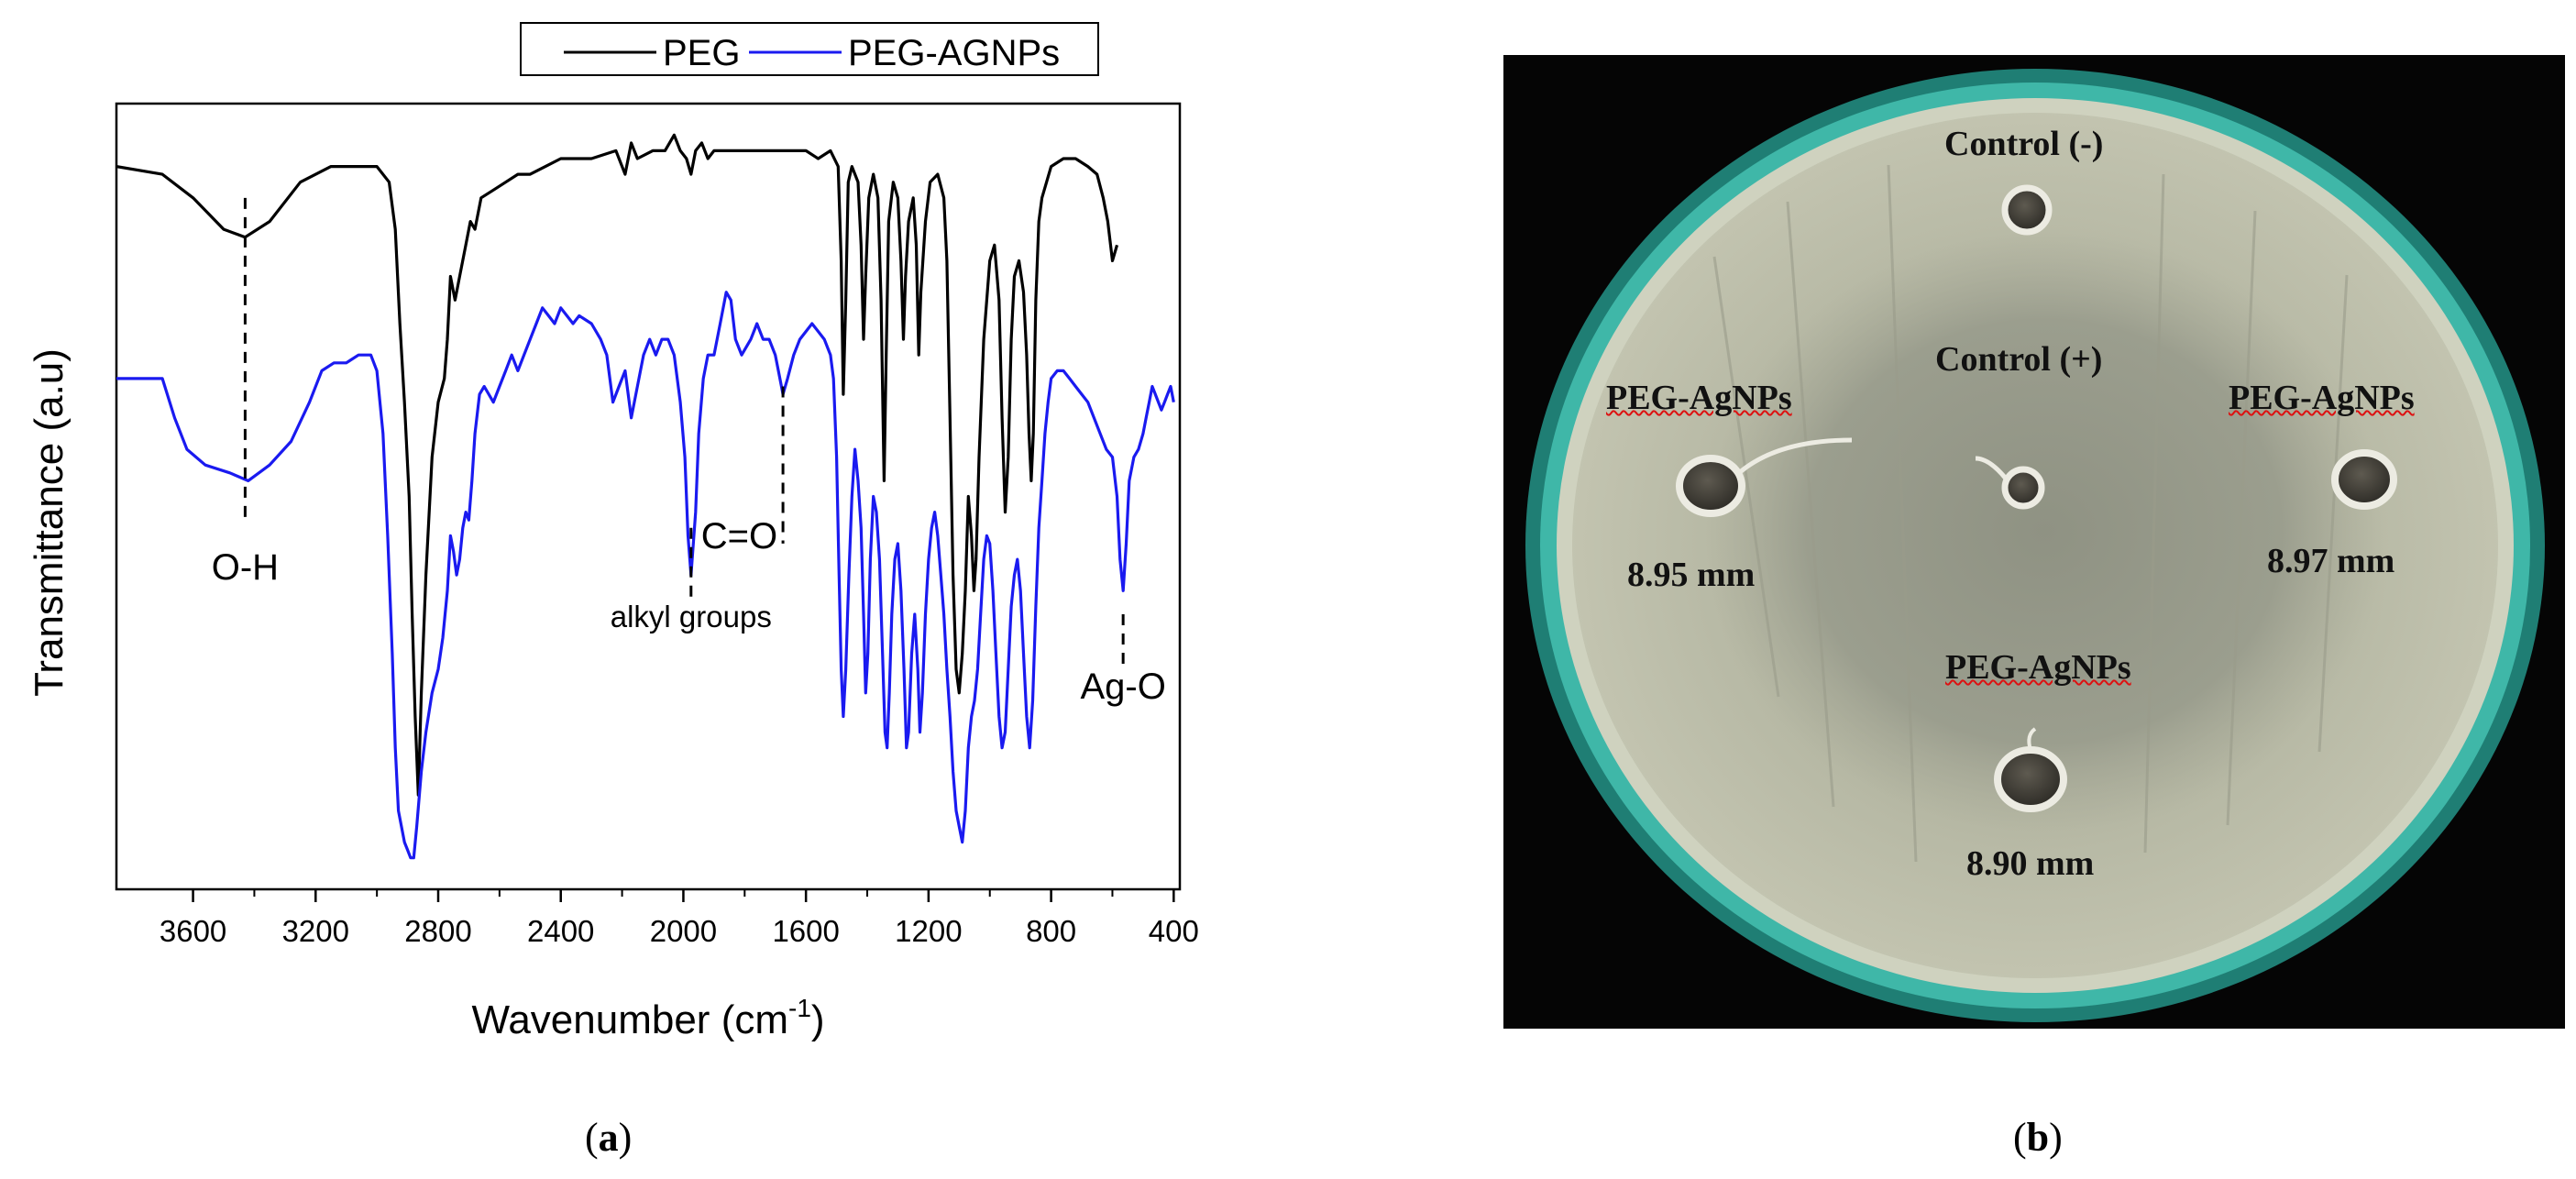 The height and width of the screenshot is (1179, 2576). What do you see at coordinates (2024, 144) in the screenshot?
I see `label-control-negative: Control (-)` at bounding box center [2024, 144].